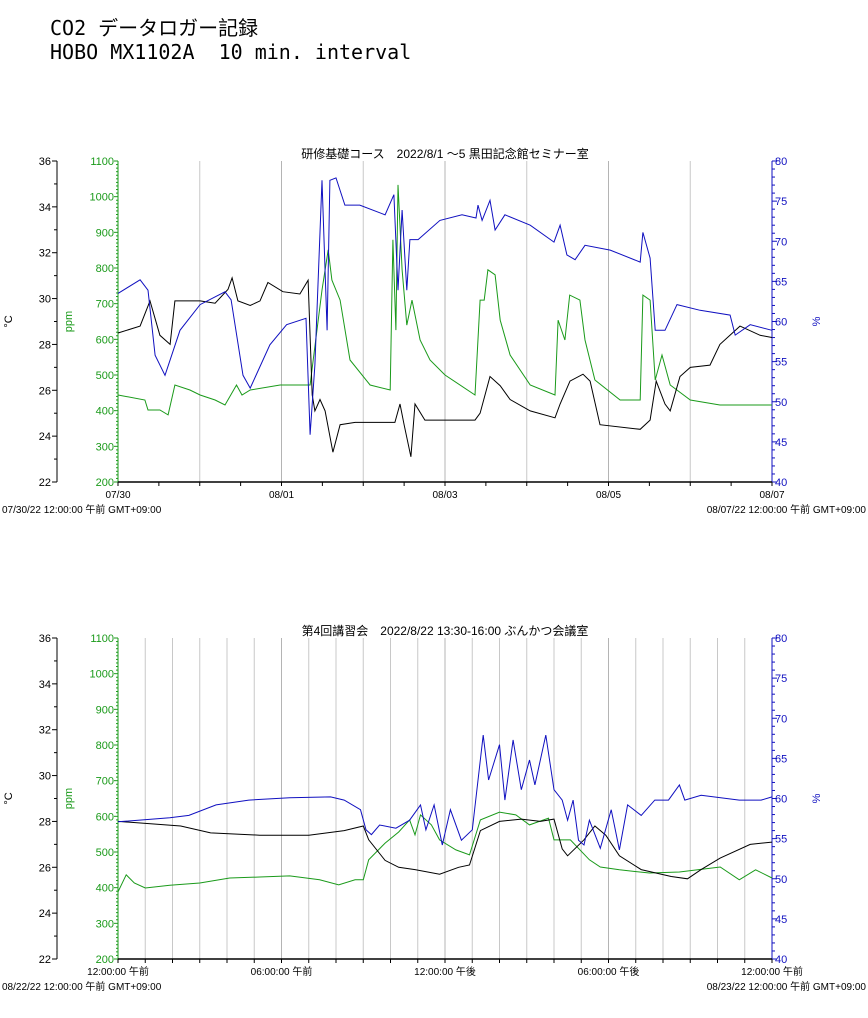  What do you see at coordinates (445, 792) in the screenshot?
I see `series-rh-line` at bounding box center [445, 792].